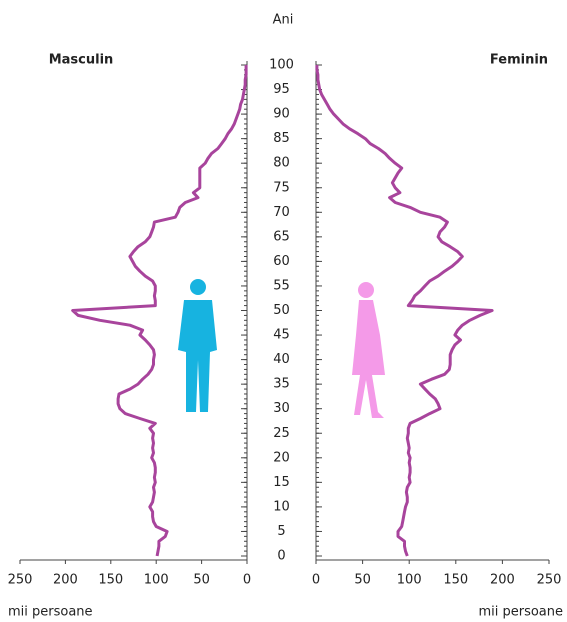  What do you see at coordinates (368, 350) in the screenshot?
I see `woman-silhouette` at bounding box center [368, 350].